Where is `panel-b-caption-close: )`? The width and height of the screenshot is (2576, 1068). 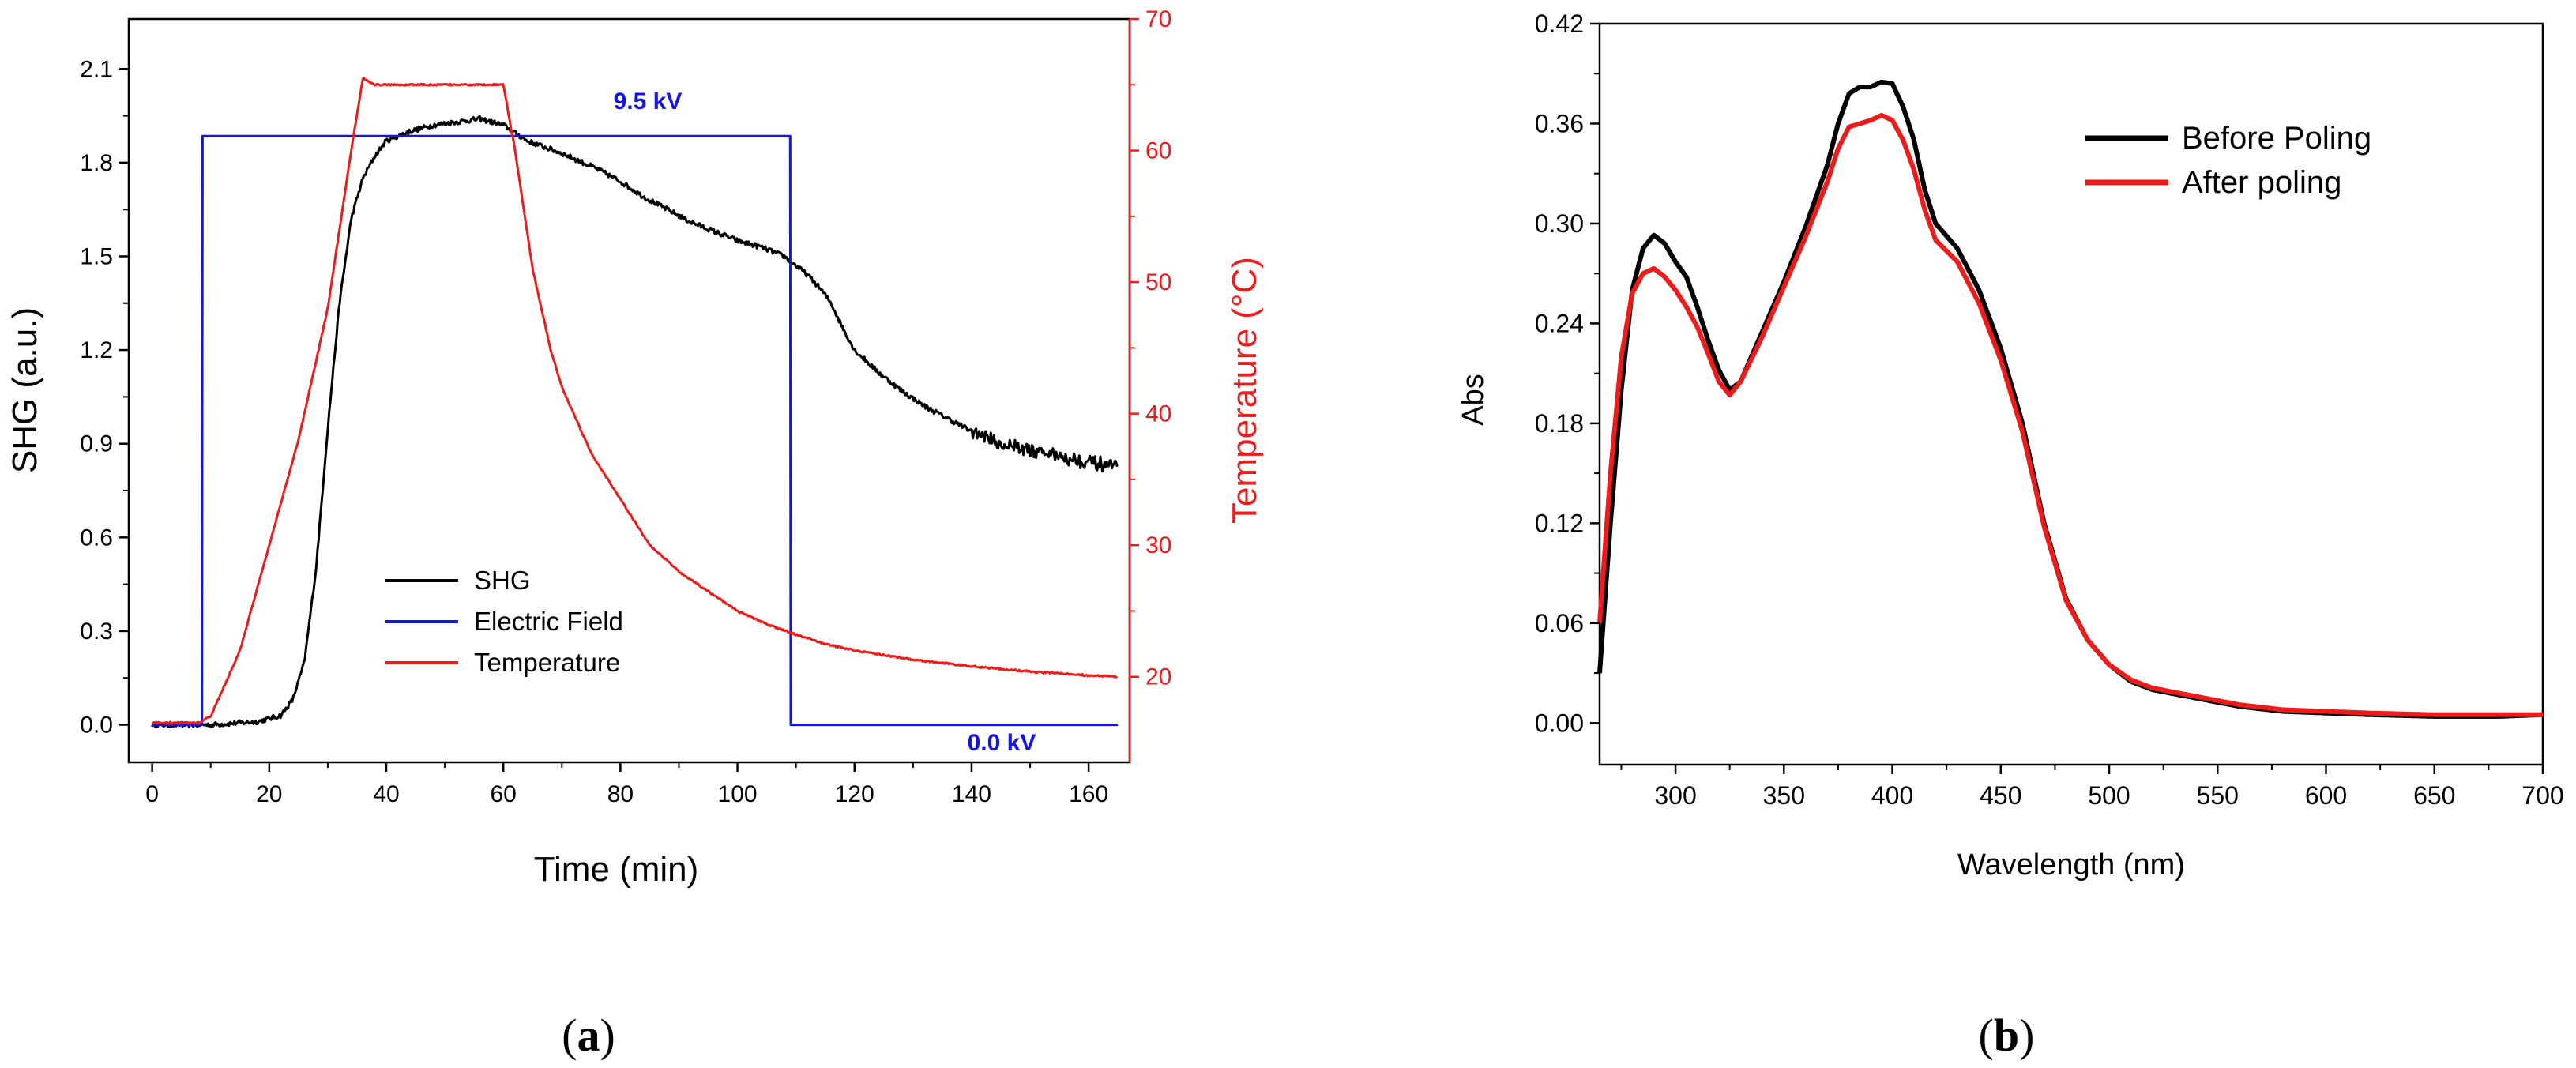 panel-b-caption-close: ) is located at coordinates (2026, 1035).